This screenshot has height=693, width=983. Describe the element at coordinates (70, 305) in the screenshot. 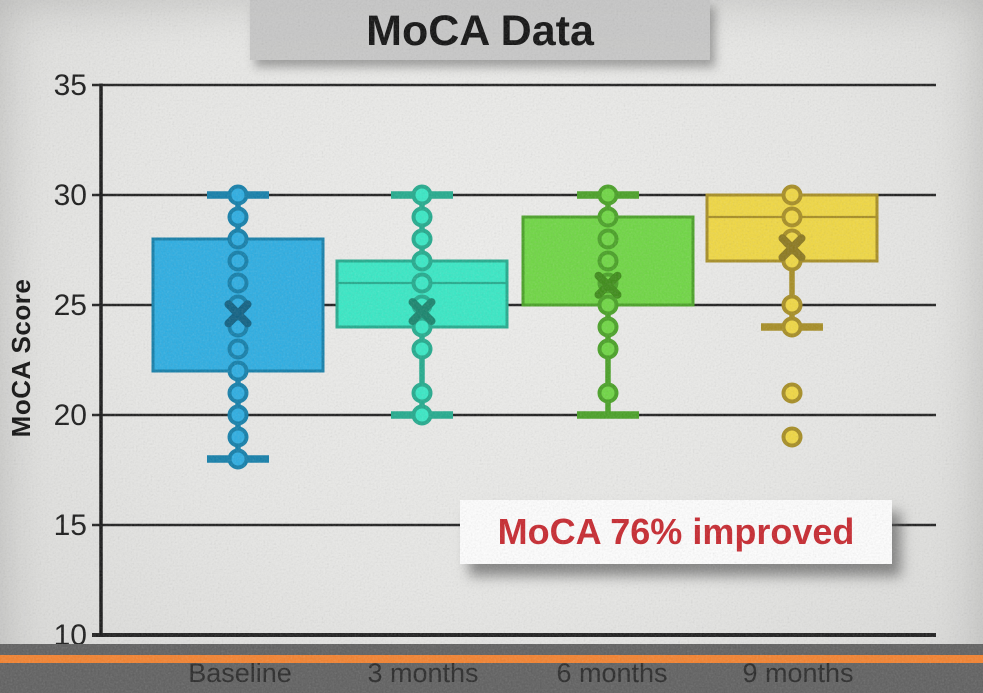

I see `y-tick-25: 25` at that location.